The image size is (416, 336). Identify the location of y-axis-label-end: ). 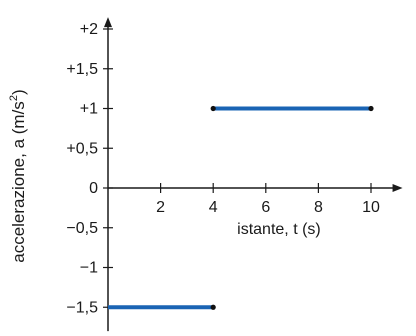
(18, 92).